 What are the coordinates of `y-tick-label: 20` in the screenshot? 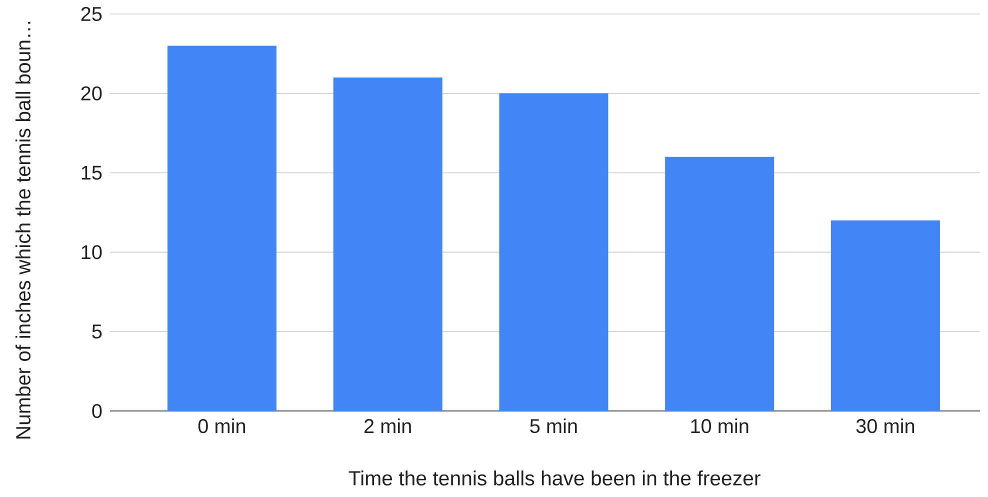 It's located at (91, 93).